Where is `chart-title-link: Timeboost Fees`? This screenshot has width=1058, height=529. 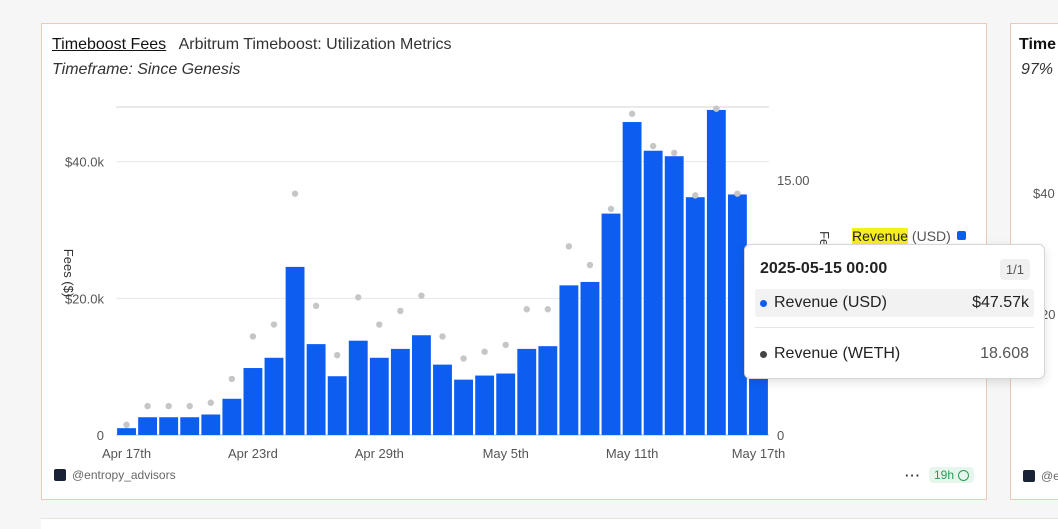 chart-title-link: Timeboost Fees is located at coordinates (109, 44).